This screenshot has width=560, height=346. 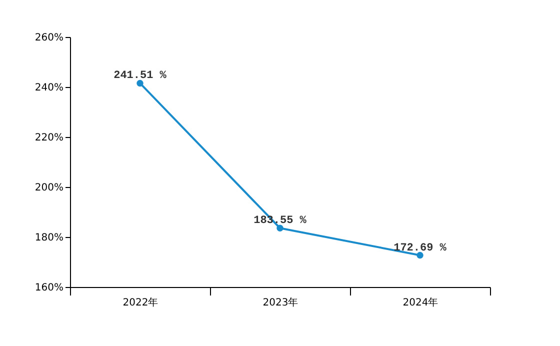 I want to click on x-tick-label: 2024年, so click(x=420, y=302).